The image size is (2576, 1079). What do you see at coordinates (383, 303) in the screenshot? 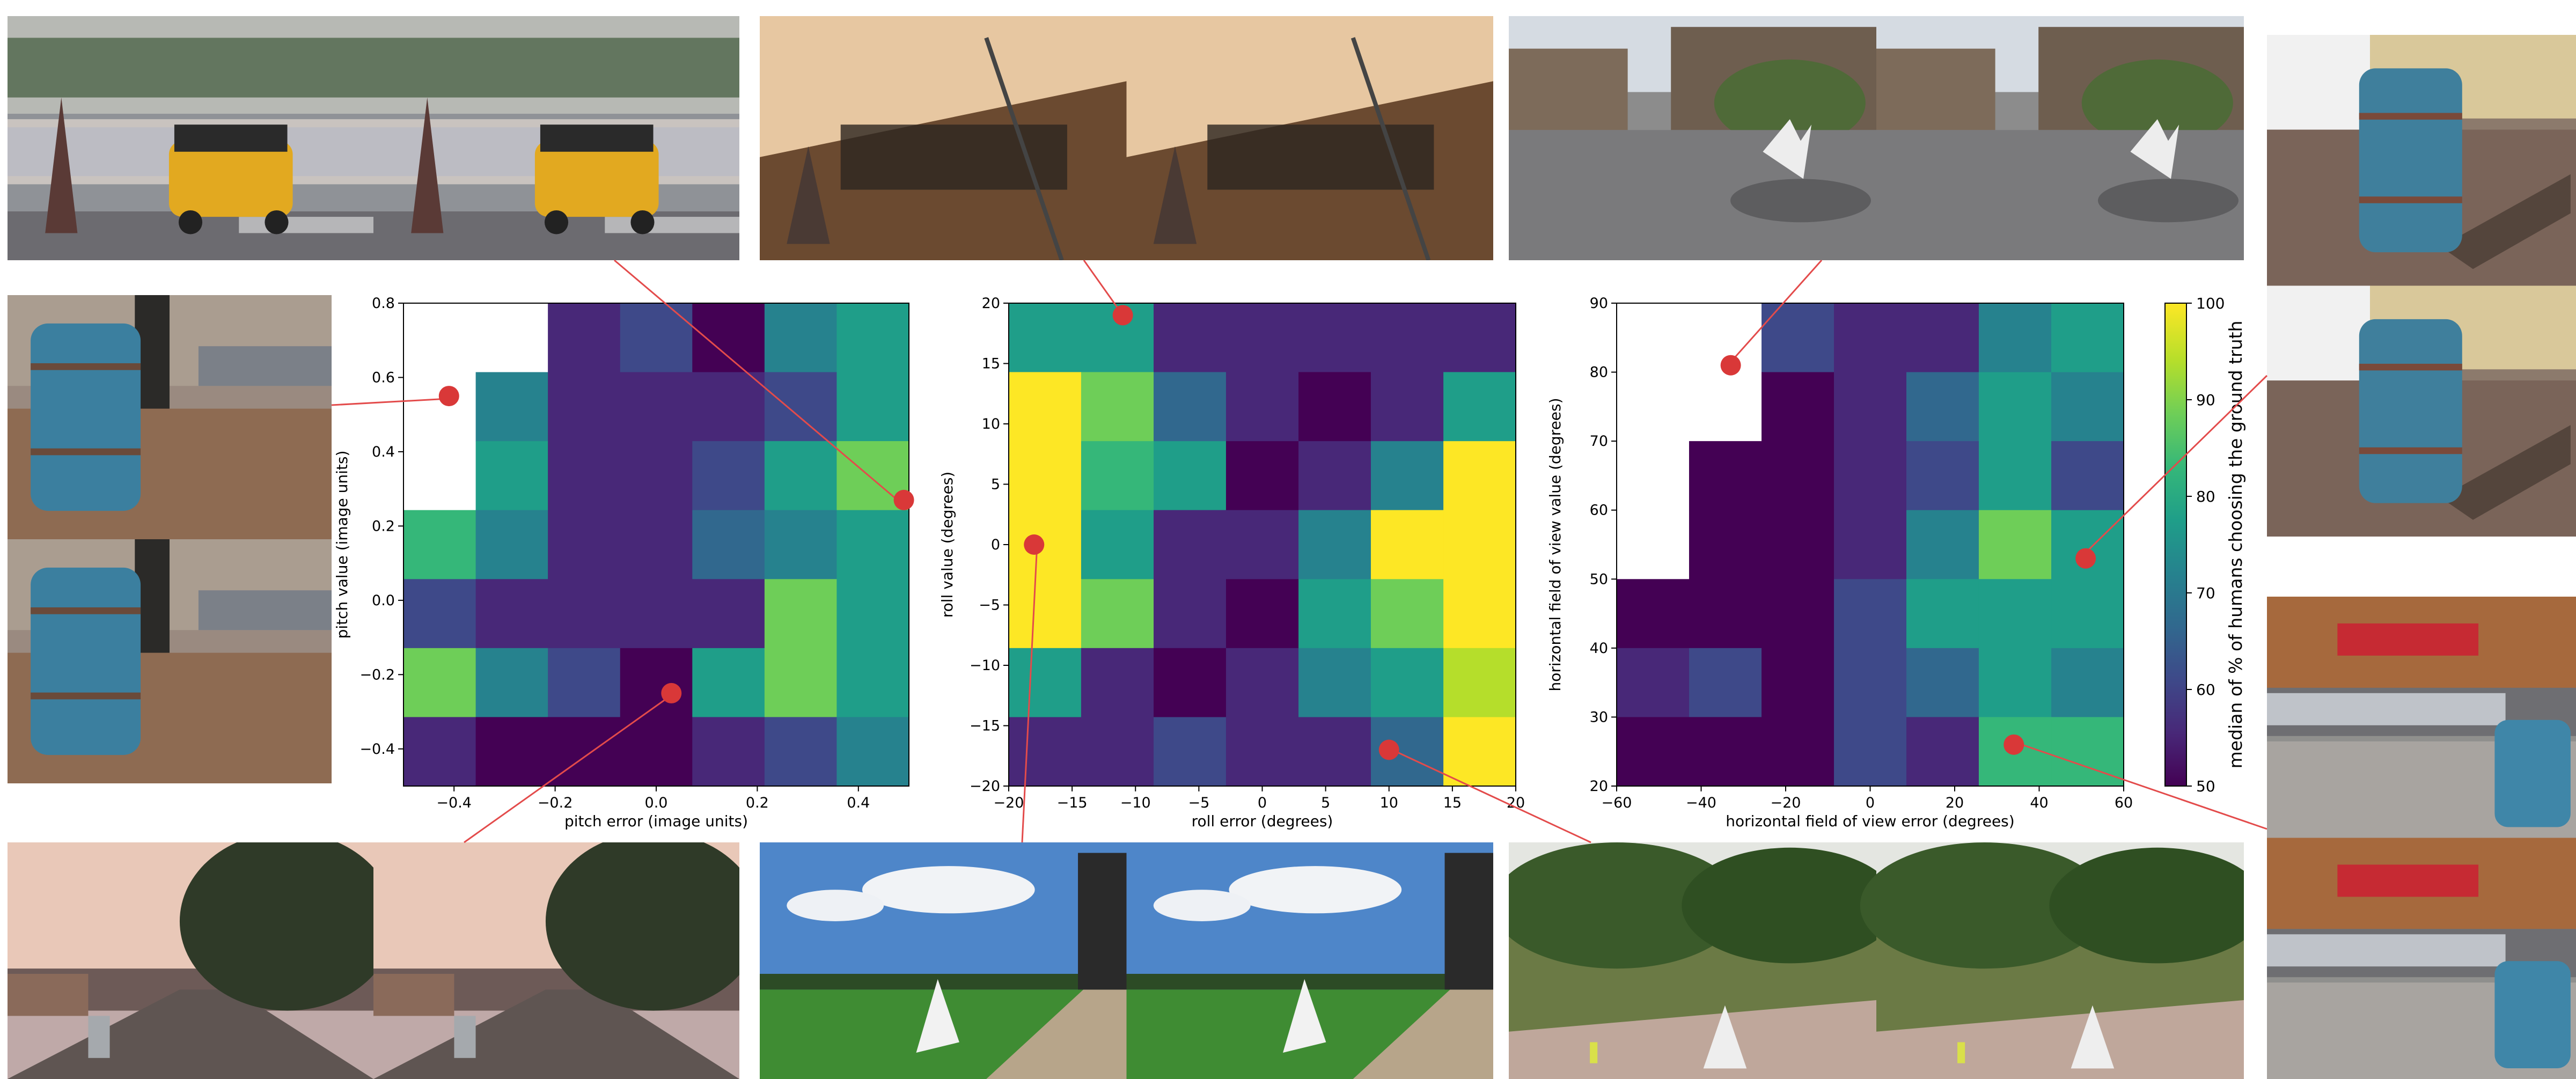
I see `y-tick-label: 0.8` at bounding box center [383, 303].